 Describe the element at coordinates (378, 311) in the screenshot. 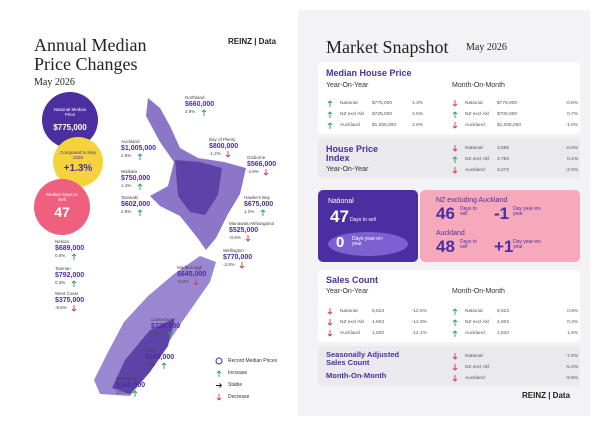

I see `row-value: 6,523` at that location.